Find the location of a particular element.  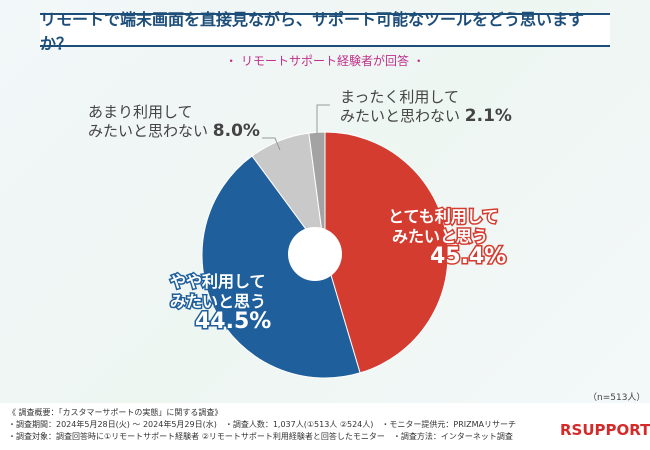

leader-not-much is located at coordinates (271, 144).